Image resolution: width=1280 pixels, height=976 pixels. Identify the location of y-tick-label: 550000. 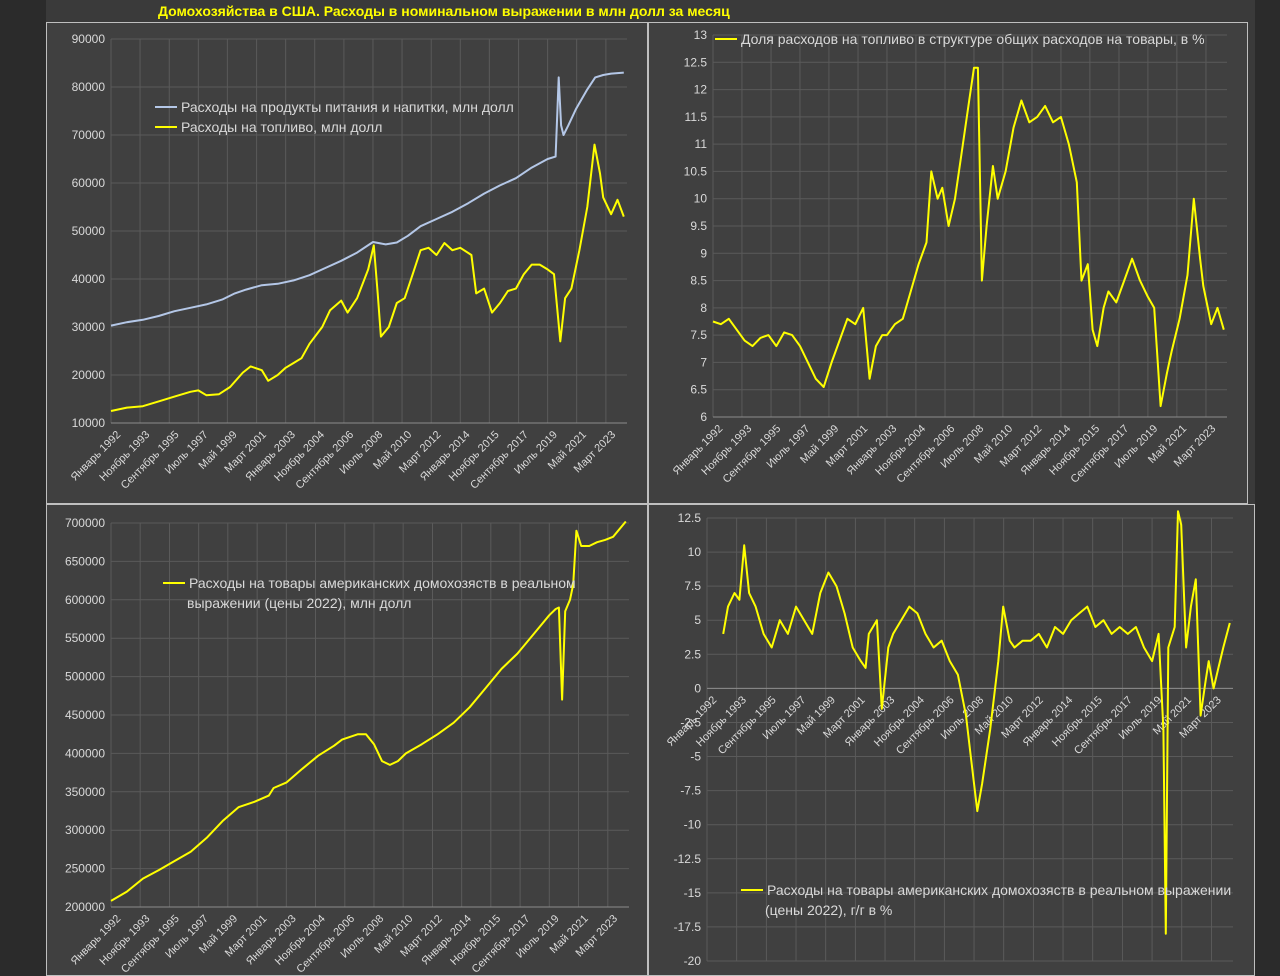
(85, 638).